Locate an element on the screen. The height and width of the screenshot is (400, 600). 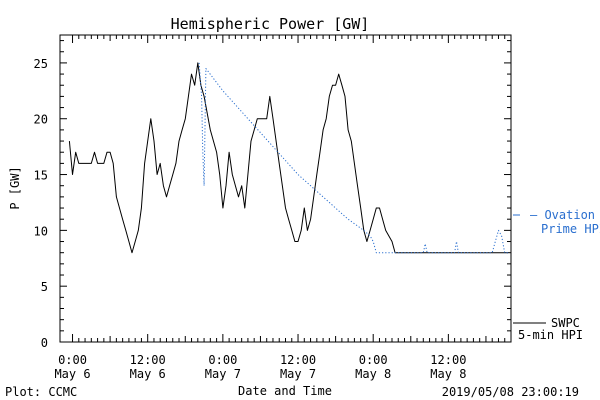
y-tick-label: 10 is located at coordinates (41, 231).